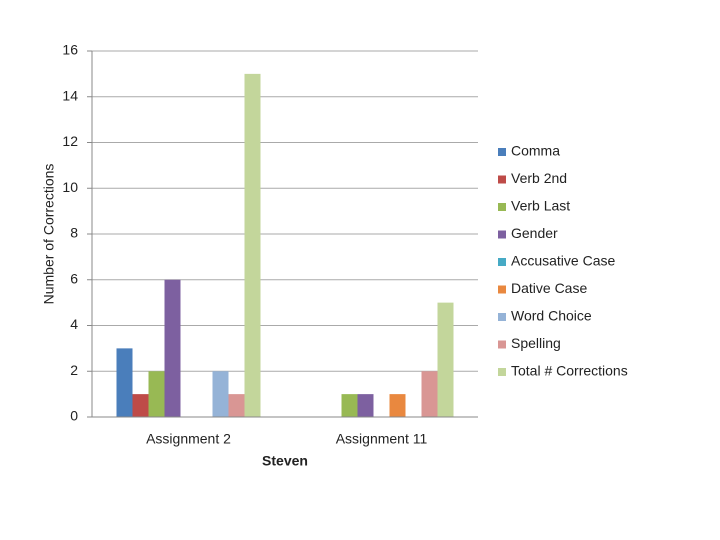  What do you see at coordinates (70, 141) in the screenshot?
I see `y-tick-label: 12` at bounding box center [70, 141].